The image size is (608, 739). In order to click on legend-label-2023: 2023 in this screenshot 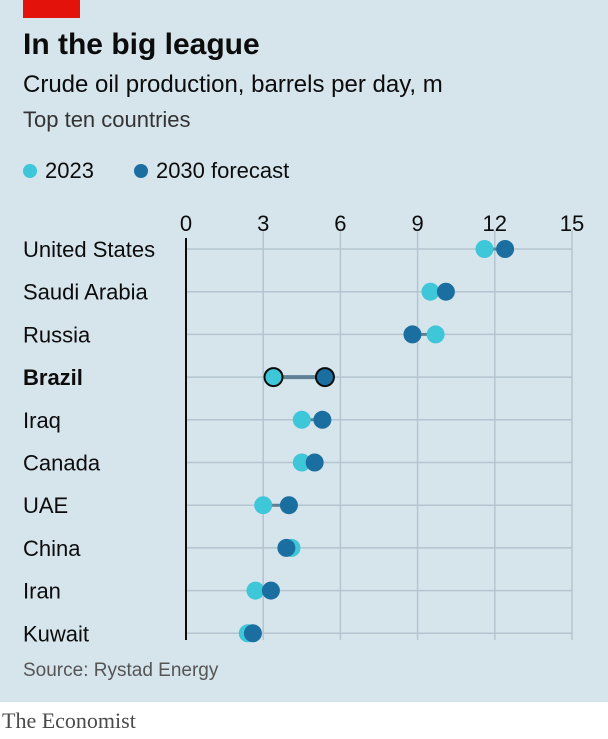, I will do `click(69, 170)`.